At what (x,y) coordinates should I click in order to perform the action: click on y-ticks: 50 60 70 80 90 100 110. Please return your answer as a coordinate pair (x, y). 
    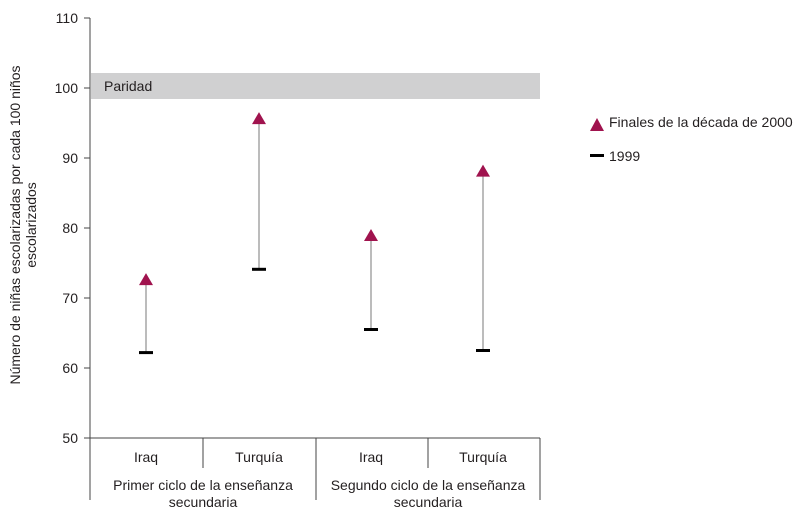
    Looking at the image, I should click on (72, 228).